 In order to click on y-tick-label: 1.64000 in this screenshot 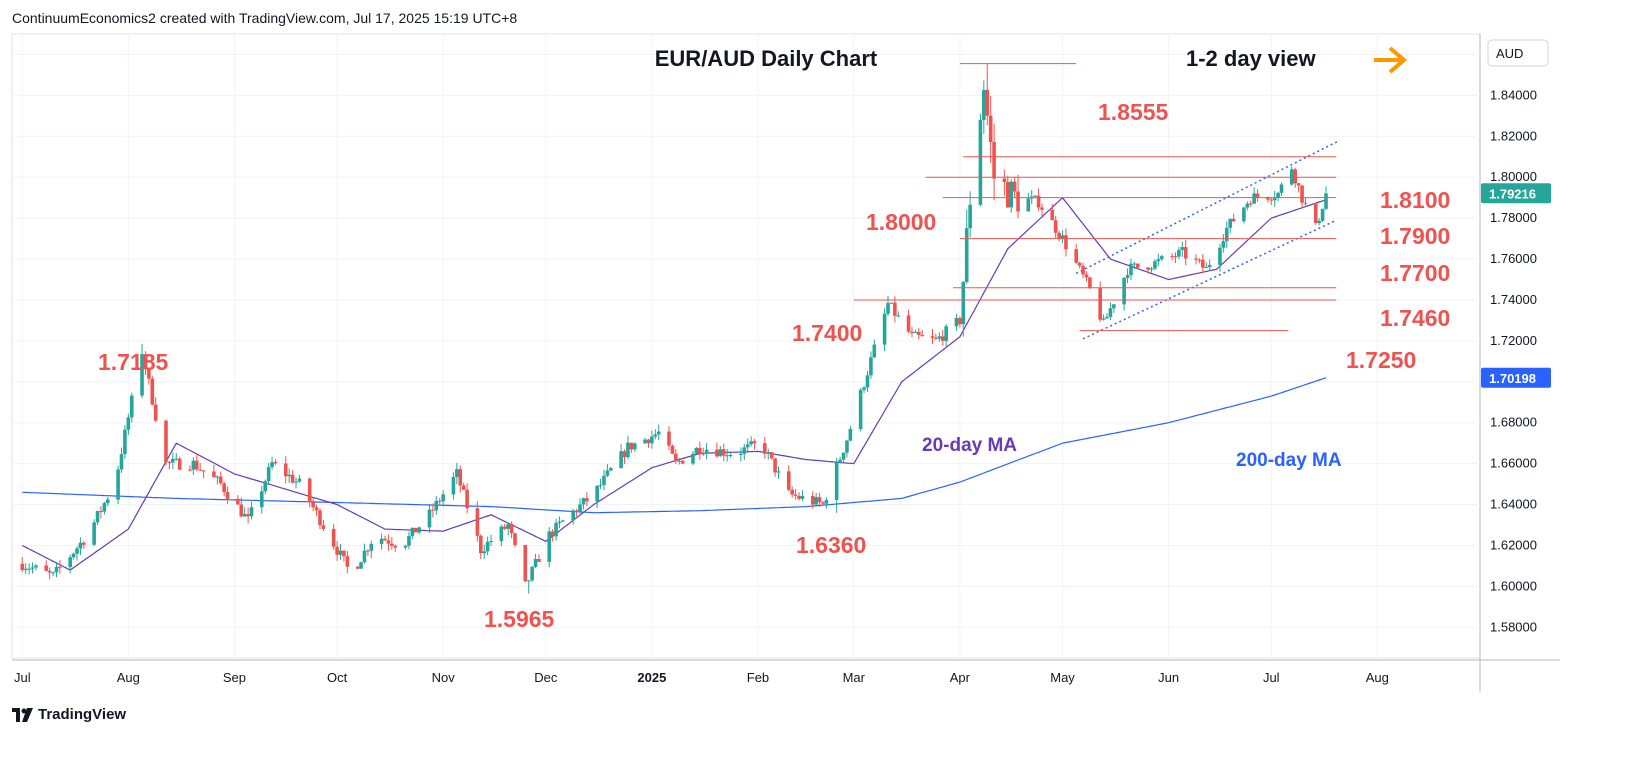, I will do `click(1513, 504)`.